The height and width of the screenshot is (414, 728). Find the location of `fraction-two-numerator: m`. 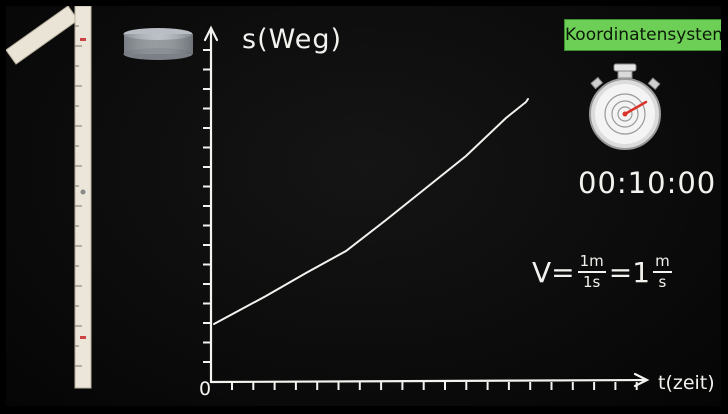

fraction-two-numerator: m is located at coordinates (662, 263).